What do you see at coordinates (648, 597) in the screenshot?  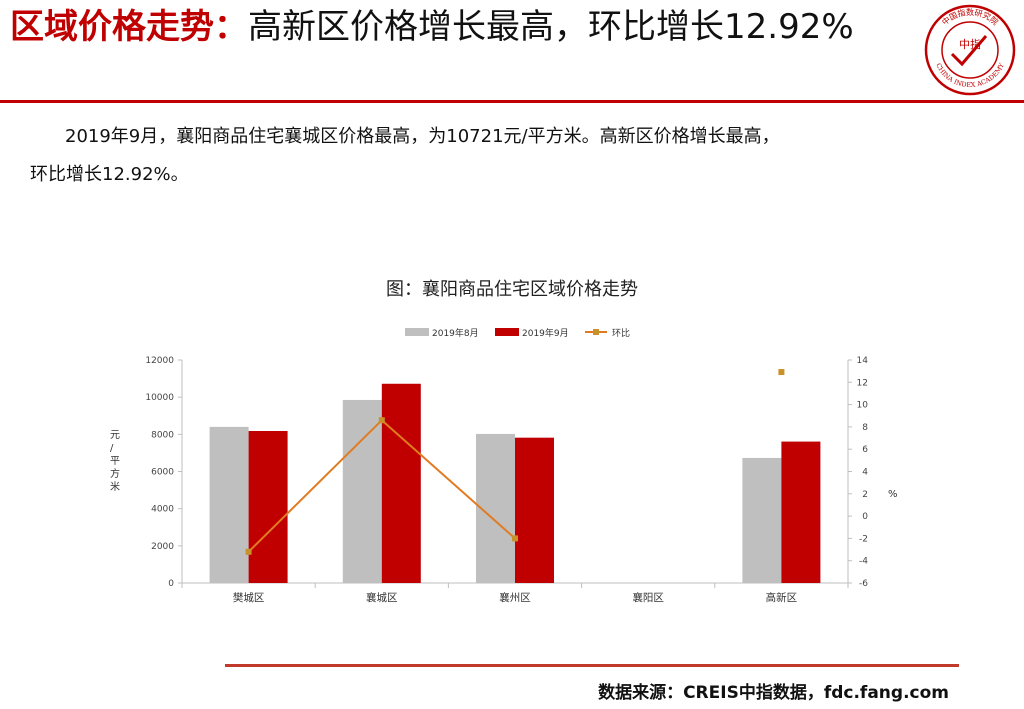 I see `x-tick-label: 襄阳区` at bounding box center [648, 597].